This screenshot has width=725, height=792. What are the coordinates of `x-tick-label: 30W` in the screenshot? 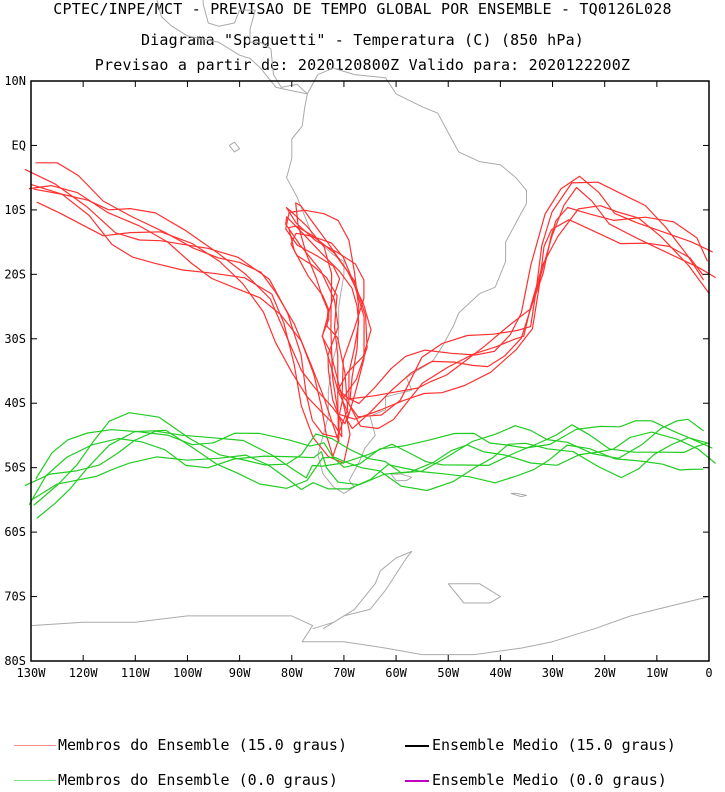 It's located at (553, 673).